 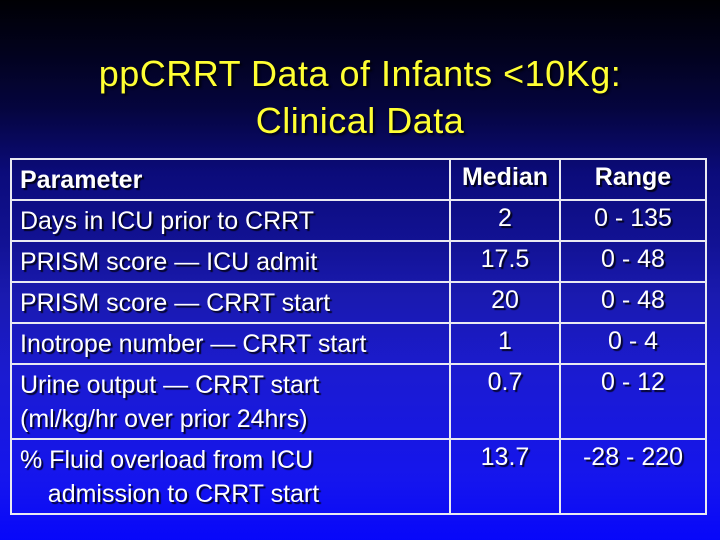 What do you see at coordinates (230, 261) in the screenshot?
I see `param-cell: PRISM score — ICU admit` at bounding box center [230, 261].